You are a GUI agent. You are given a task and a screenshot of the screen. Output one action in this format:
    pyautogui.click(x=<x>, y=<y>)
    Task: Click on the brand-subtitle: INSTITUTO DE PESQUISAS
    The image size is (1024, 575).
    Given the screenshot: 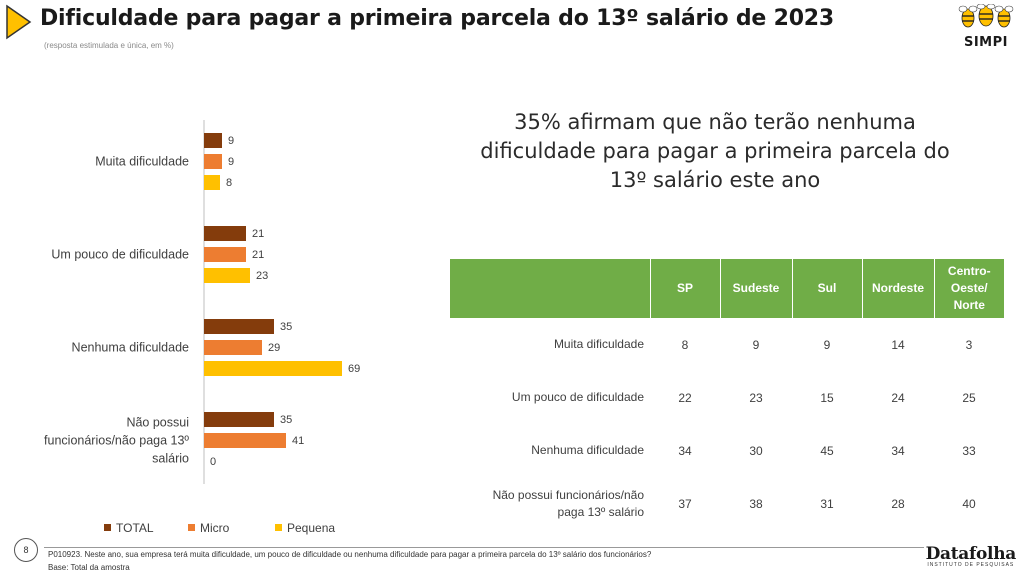 What is the action you would take?
    pyautogui.click(x=971, y=565)
    